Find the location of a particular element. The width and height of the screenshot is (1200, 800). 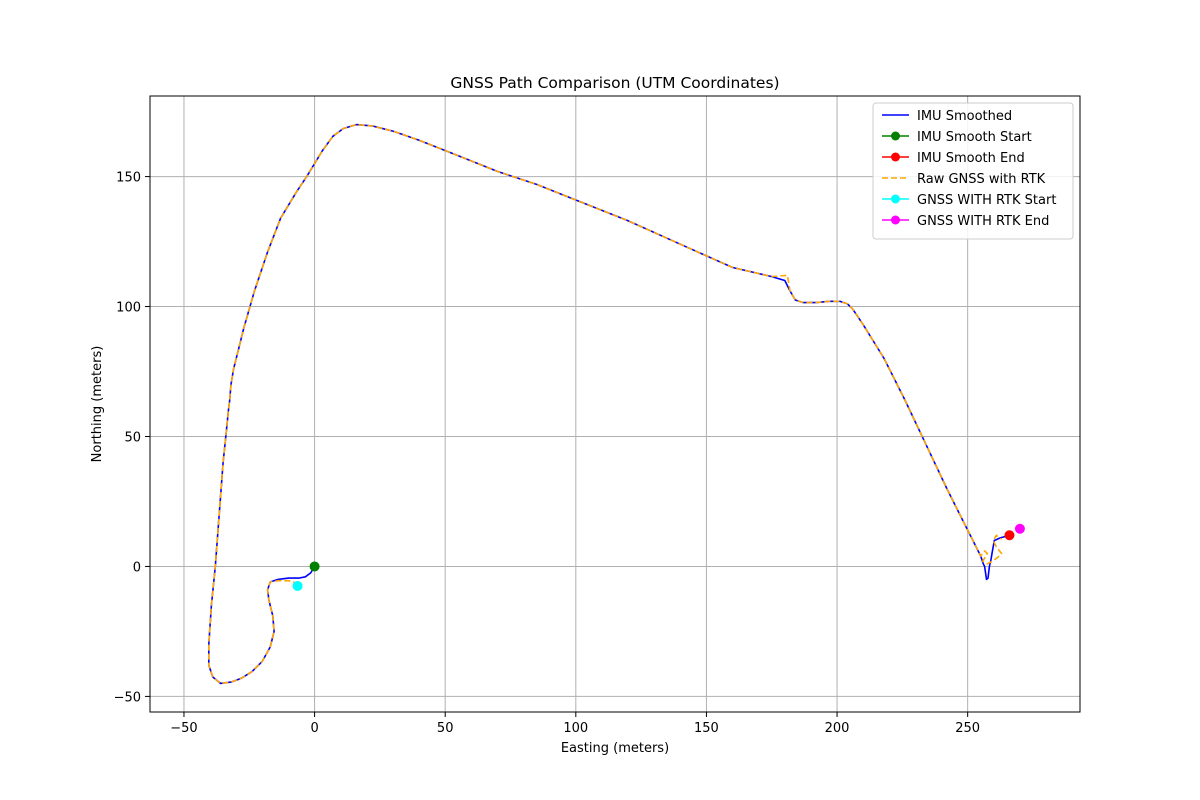

legend-box is located at coordinates (973, 171).